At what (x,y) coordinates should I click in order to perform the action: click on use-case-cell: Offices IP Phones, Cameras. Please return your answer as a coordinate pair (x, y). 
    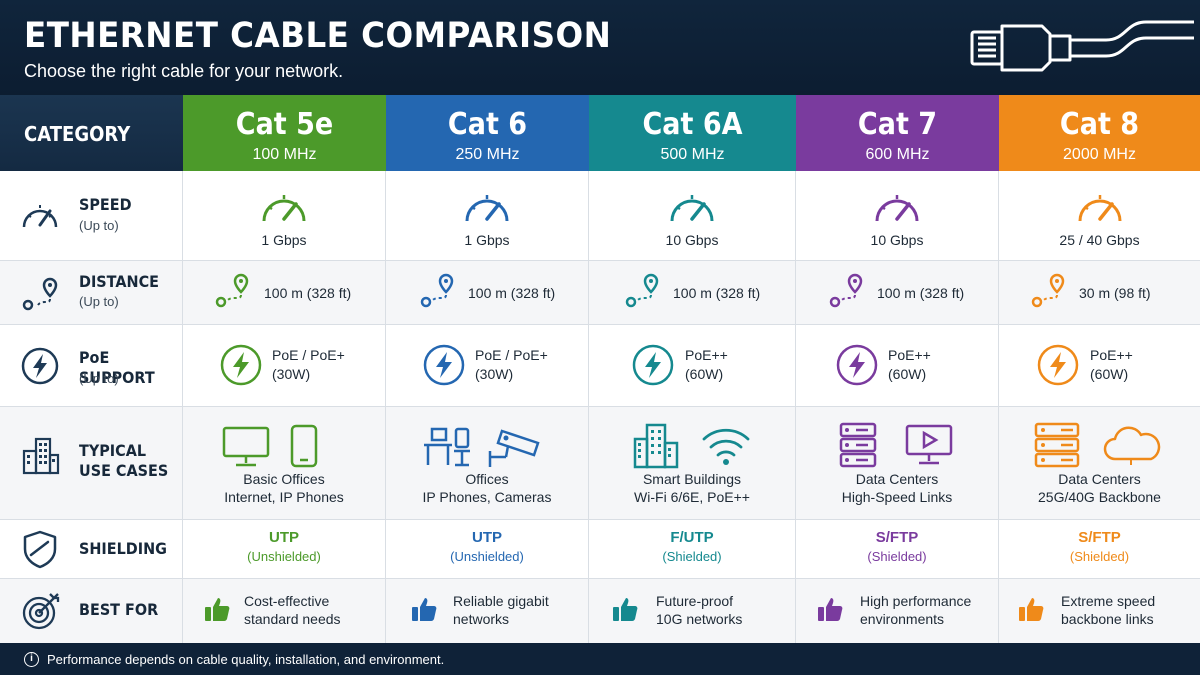
    Looking at the image, I should click on (487, 463).